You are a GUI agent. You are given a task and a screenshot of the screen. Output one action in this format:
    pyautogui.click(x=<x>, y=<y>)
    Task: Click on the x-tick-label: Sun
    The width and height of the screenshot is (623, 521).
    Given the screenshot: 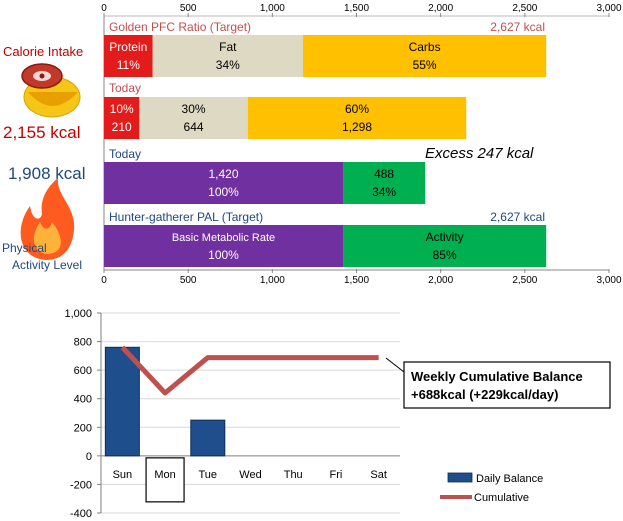 What is the action you would take?
    pyautogui.click(x=123, y=475)
    